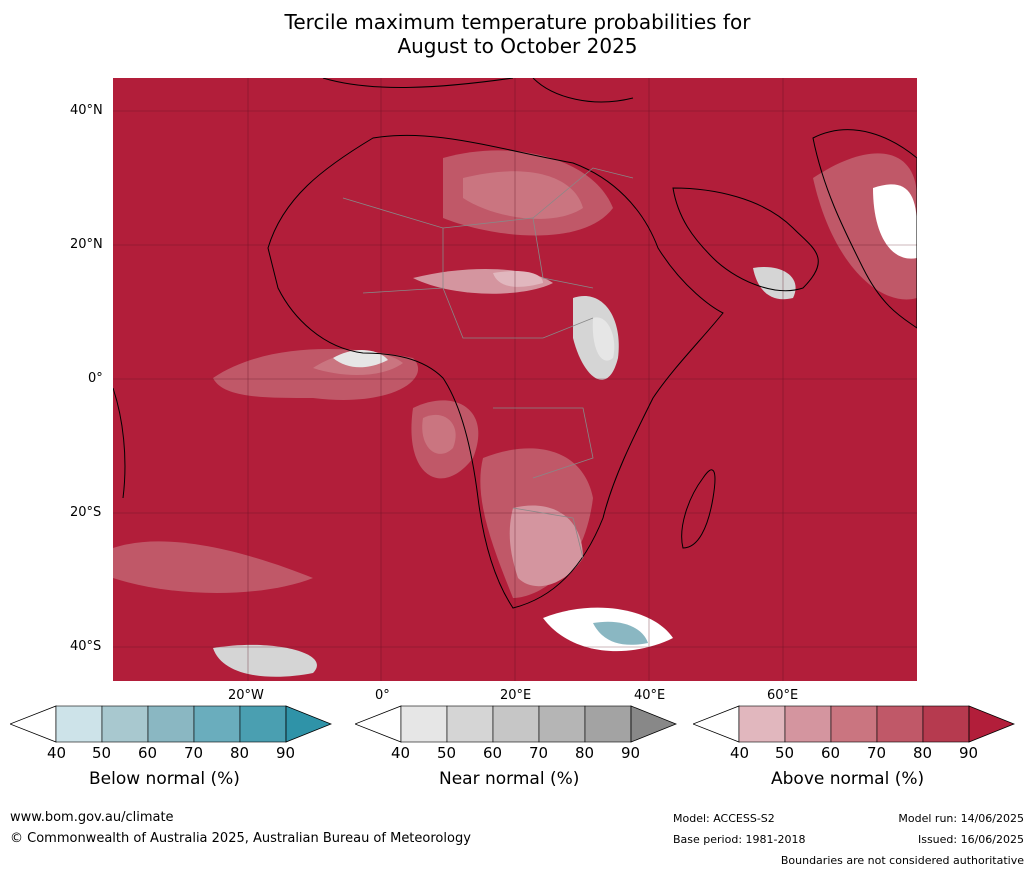 Image resolution: width=1035 pixels, height=873 pixels. I want to click on title-line-2: August to October 2025, so click(517, 46).